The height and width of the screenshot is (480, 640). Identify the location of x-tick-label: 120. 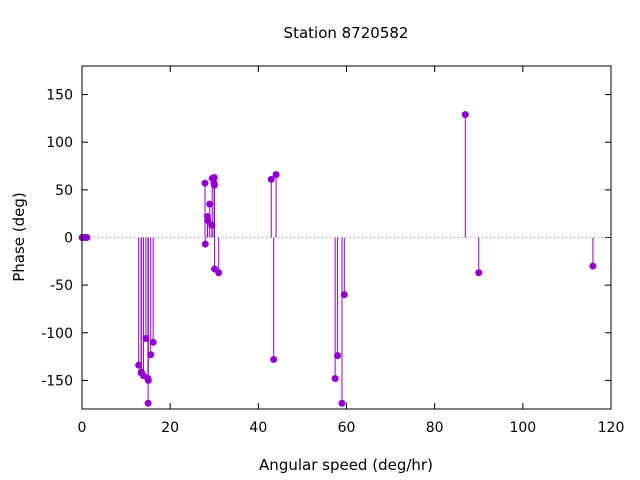
(611, 428).